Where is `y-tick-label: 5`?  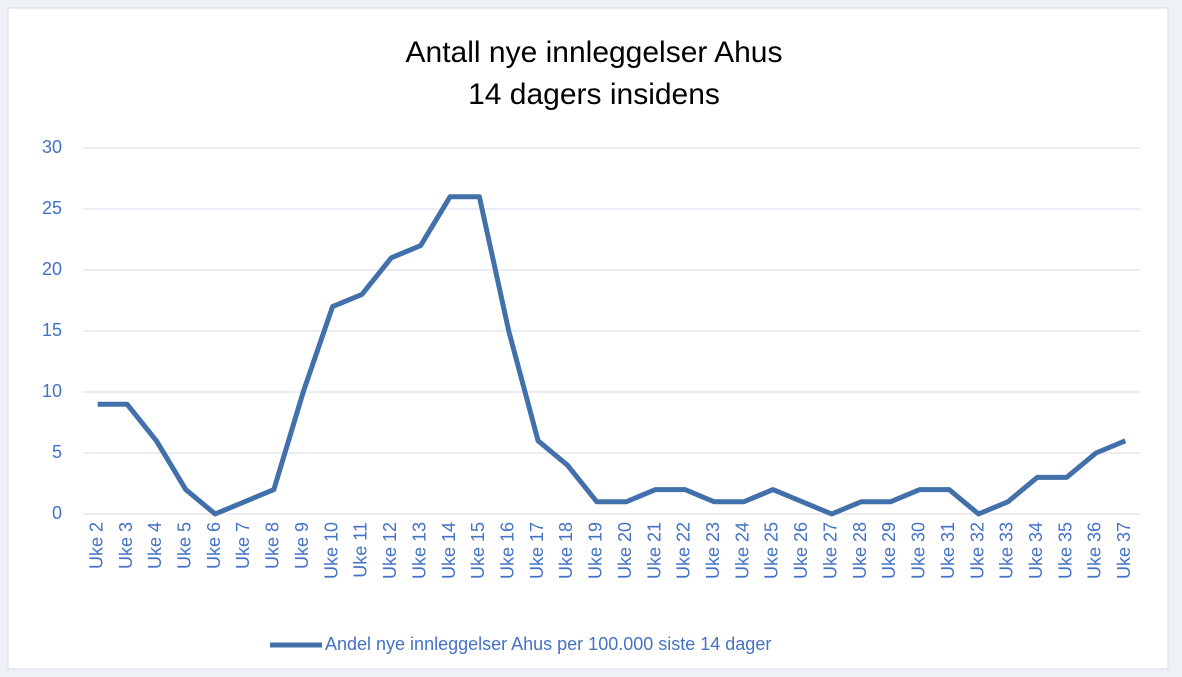 y-tick-label: 5 is located at coordinates (57, 452).